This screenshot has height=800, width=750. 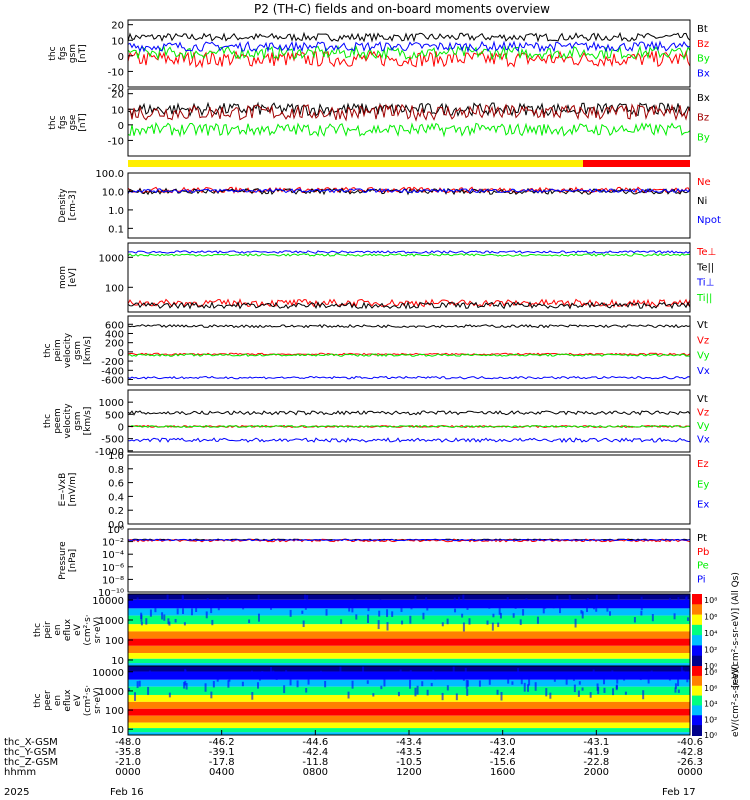 What do you see at coordinates (73, 277) in the screenshot?
I see `y-axis-label-line: [eV]` at bounding box center [73, 277].